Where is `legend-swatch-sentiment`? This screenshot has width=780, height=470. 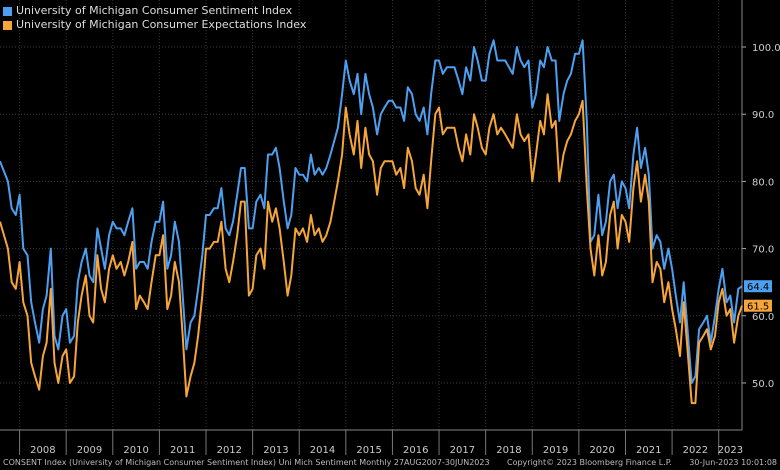
legend-swatch-sentiment is located at coordinates (7, 11).